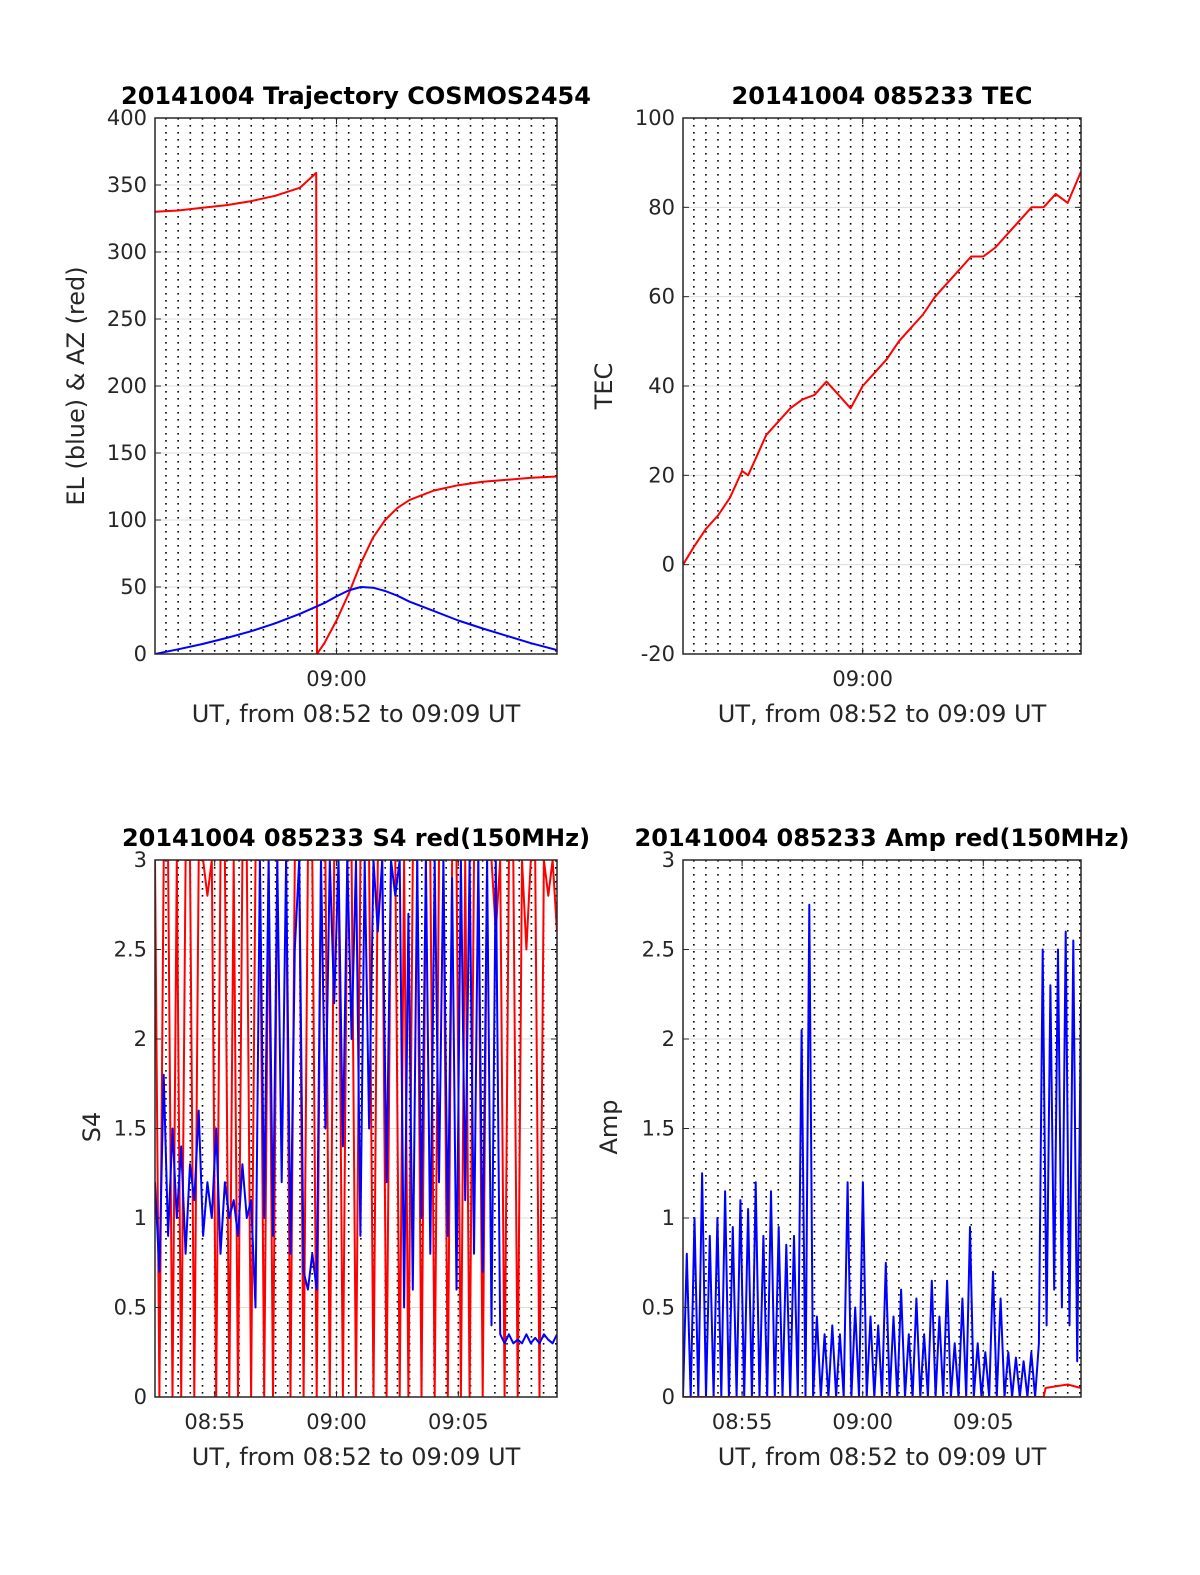  I want to click on y-axis-label: S4, so click(92, 1127).